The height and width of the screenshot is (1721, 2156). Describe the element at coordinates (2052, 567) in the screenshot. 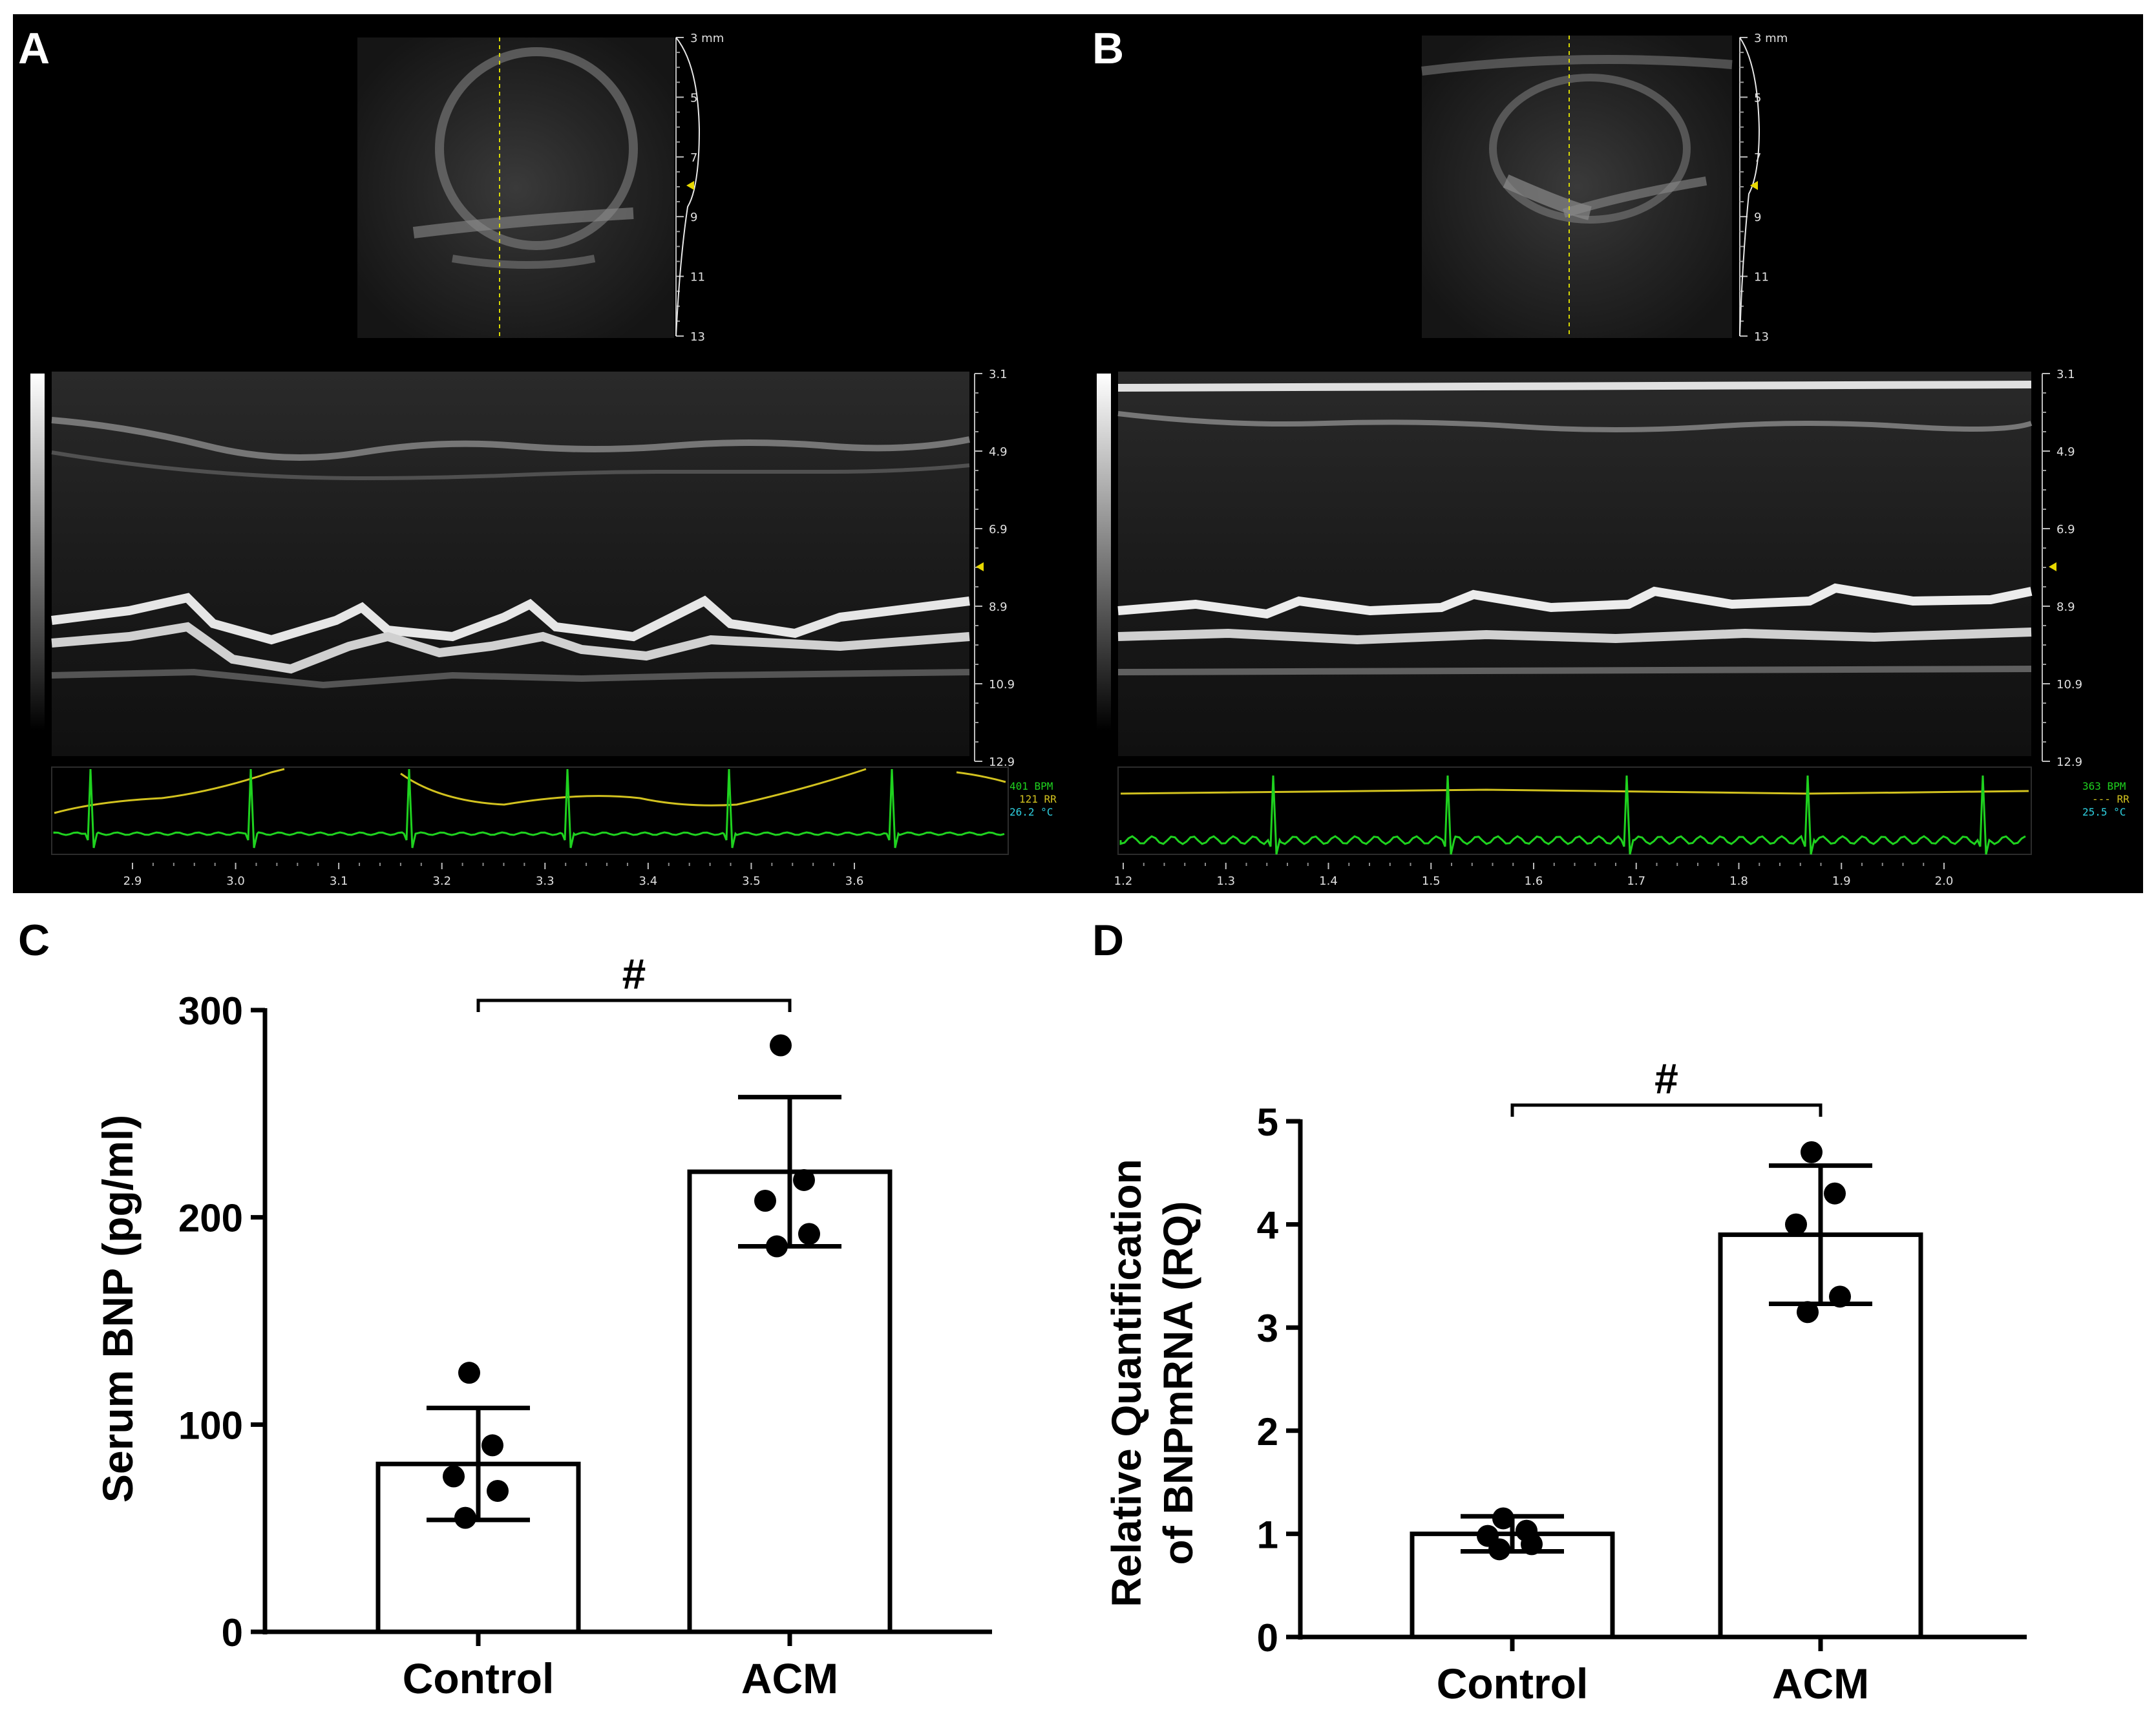

I see `panel-b-mmode-focus-marker` at that location.